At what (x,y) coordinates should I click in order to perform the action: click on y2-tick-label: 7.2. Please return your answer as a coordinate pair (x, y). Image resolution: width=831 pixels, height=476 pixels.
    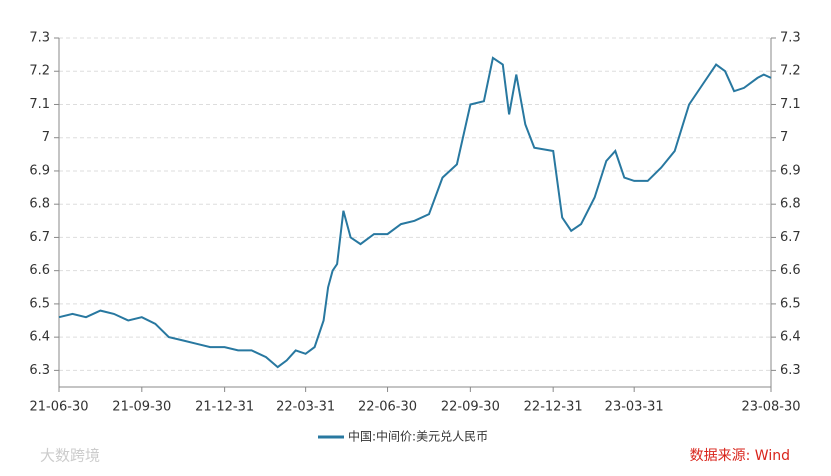
    Looking at the image, I should click on (790, 71).